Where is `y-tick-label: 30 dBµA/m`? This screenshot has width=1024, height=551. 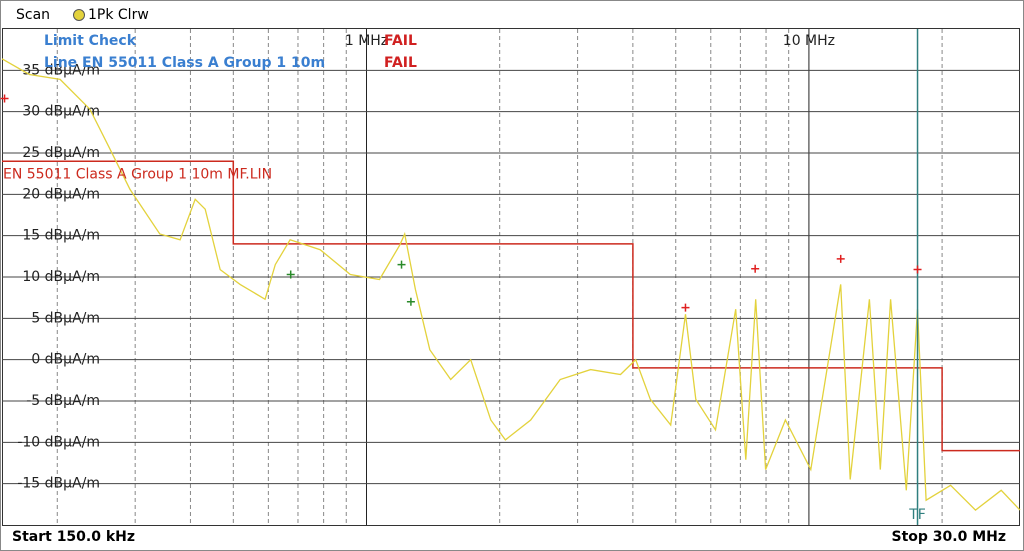
y-tick-label: 30 dBµA/m is located at coordinates (61, 112).